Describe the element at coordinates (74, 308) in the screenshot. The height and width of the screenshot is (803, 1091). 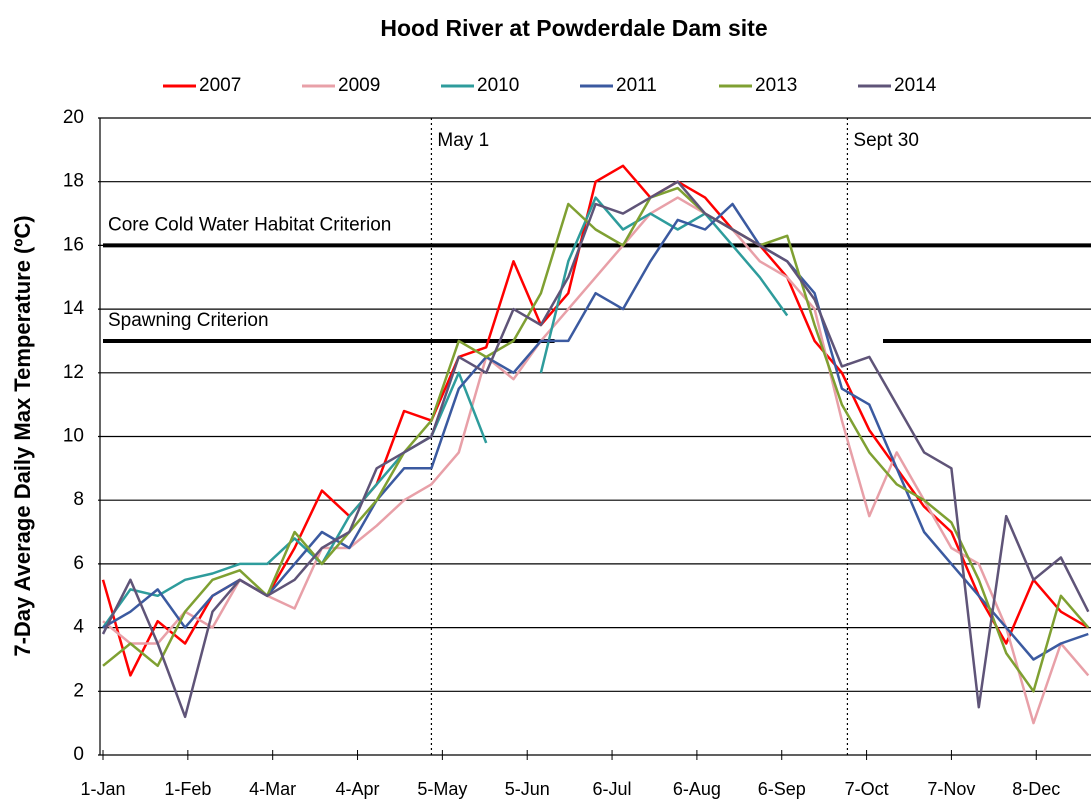
I see `y-tick-label: 14` at that location.